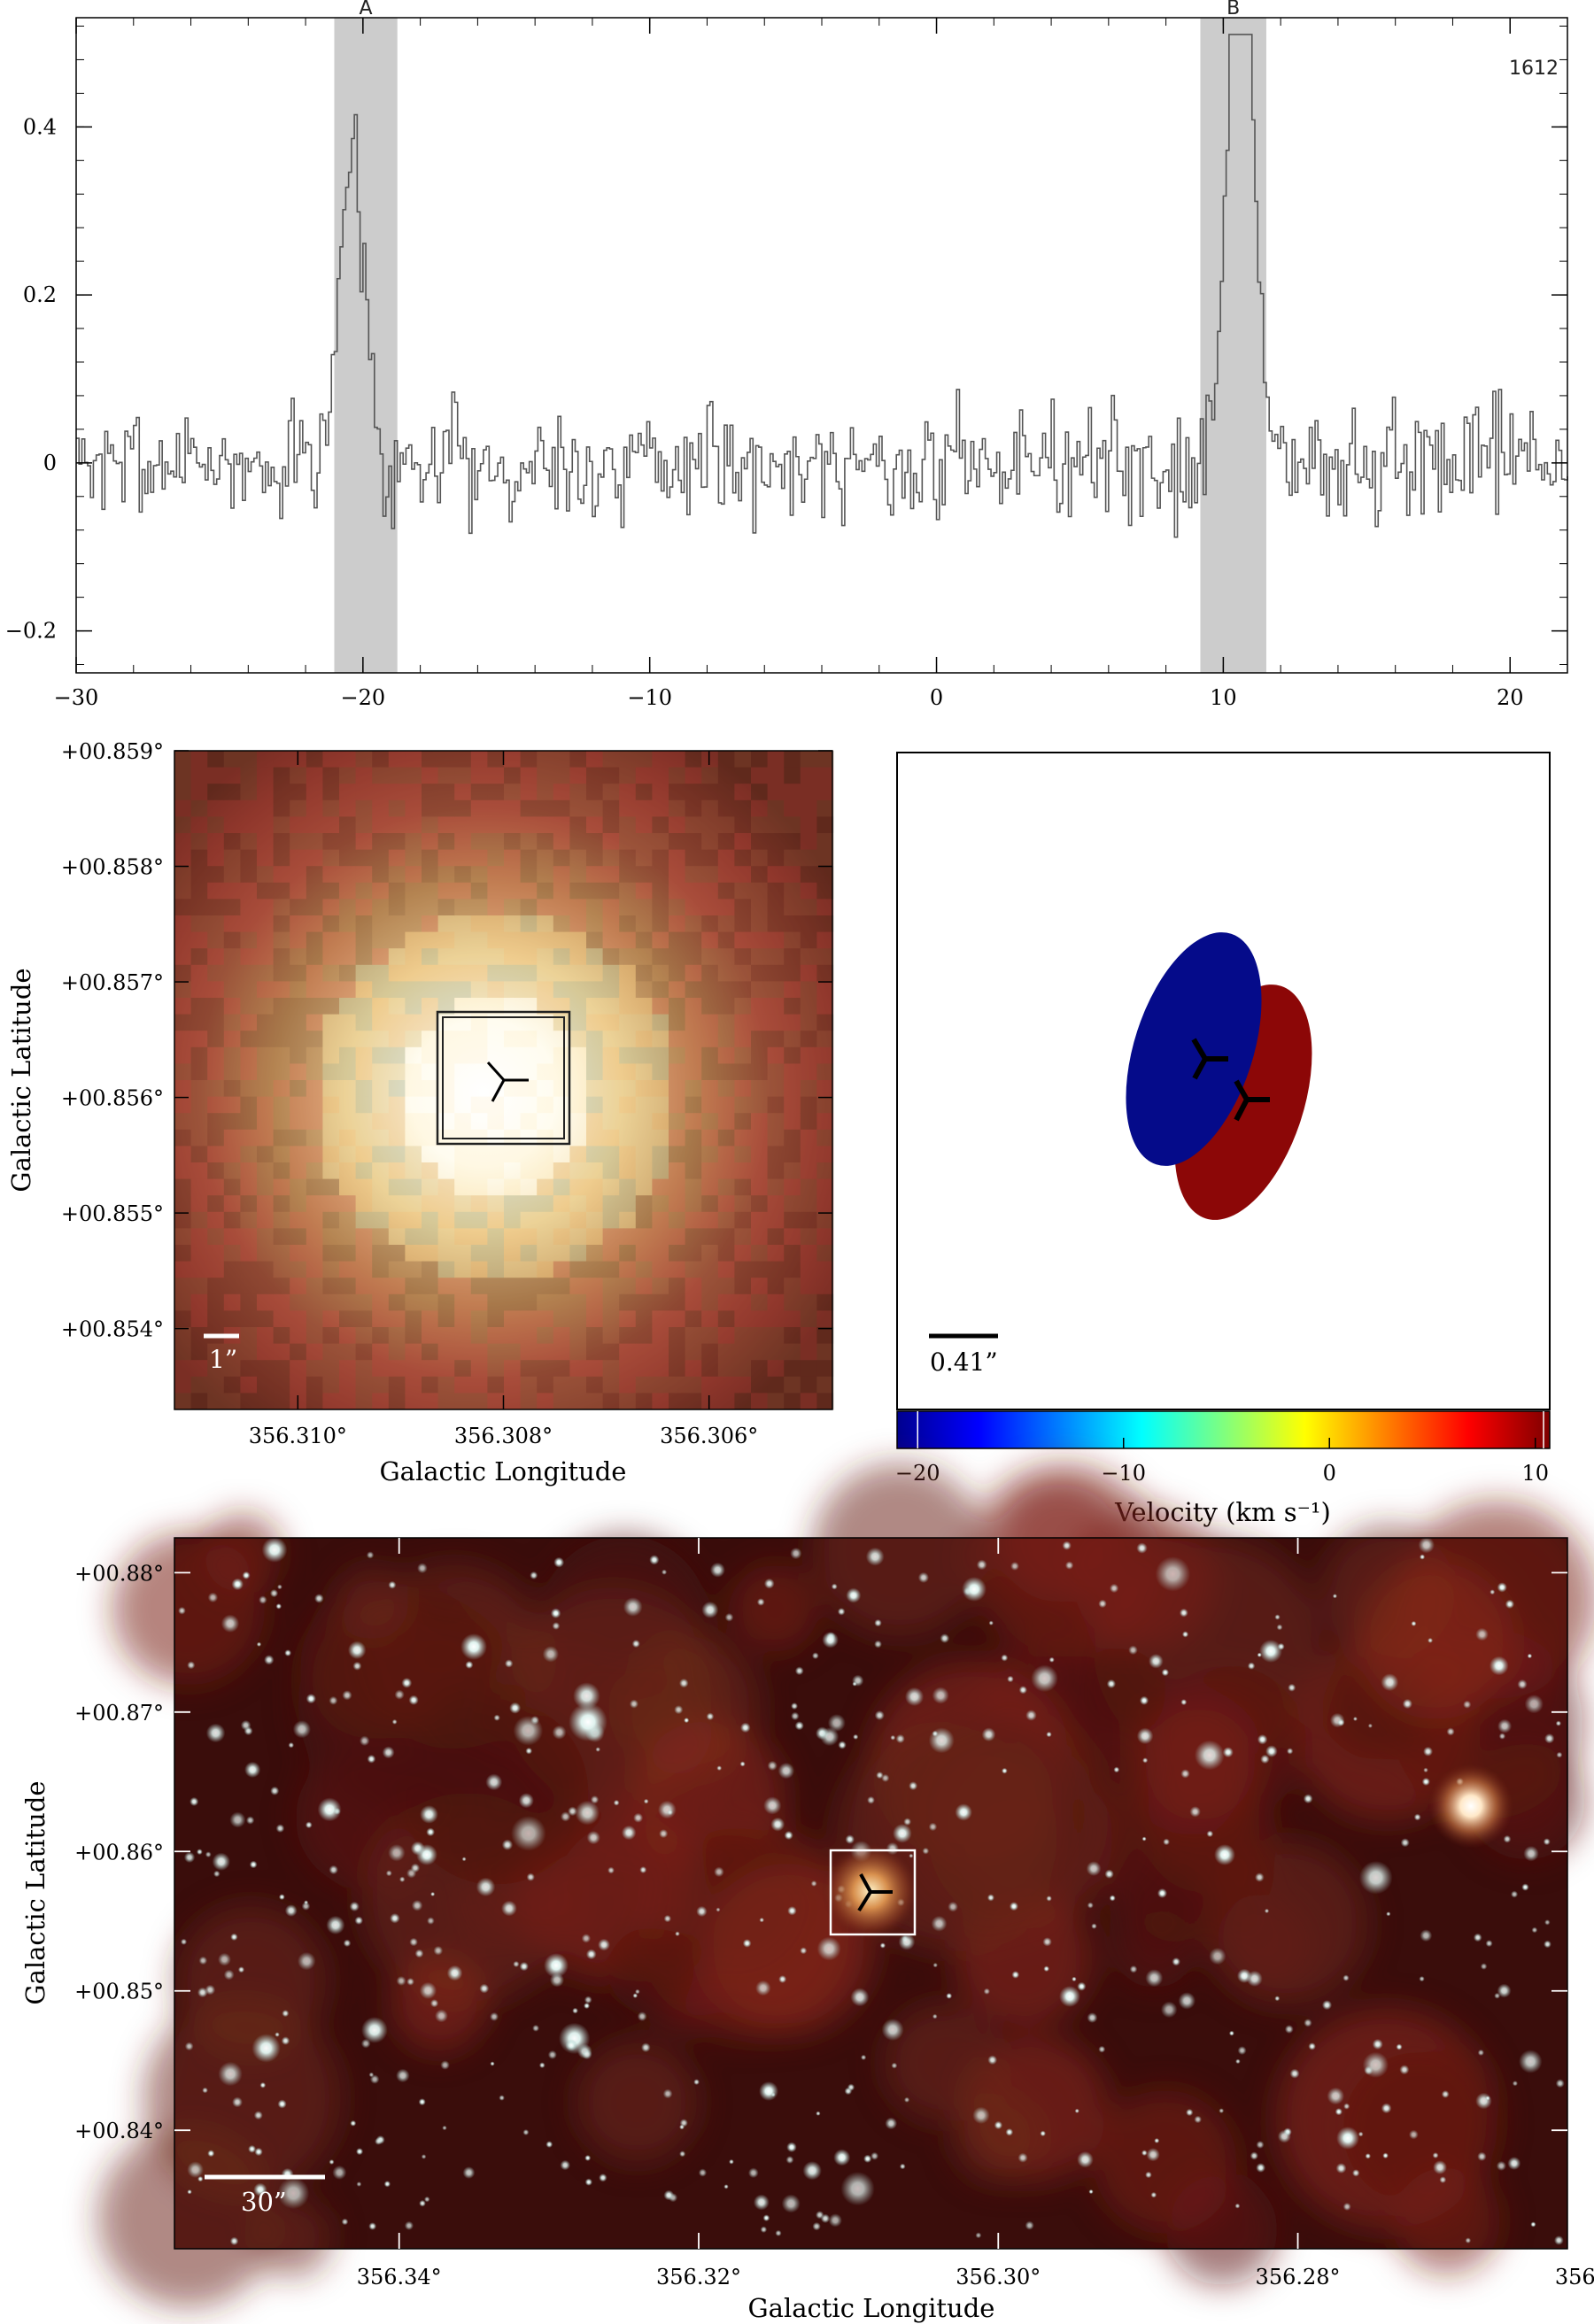 The image size is (1594, 2324). I want to click on zoom-source-box-inner, so click(503, 1077).